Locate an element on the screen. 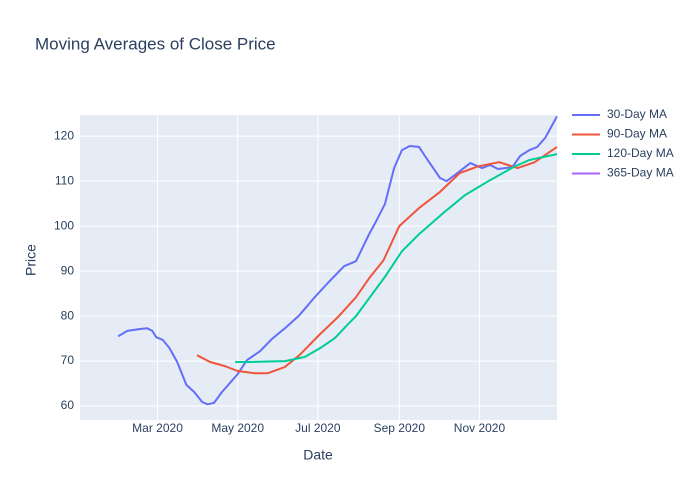 The image size is (700, 500). x-tick-label: Jul 2020 is located at coordinates (318, 428).